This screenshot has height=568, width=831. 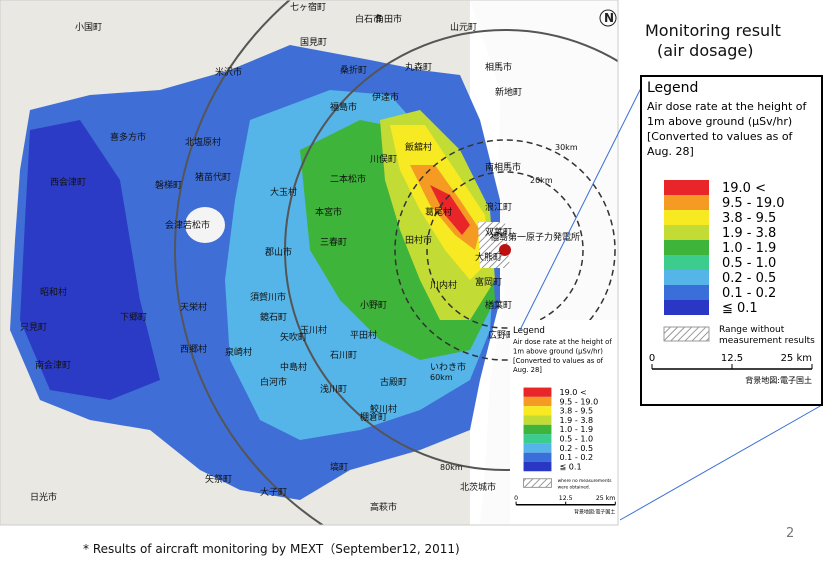 I want to click on place-label: 須賀川市, so click(x=268, y=297).